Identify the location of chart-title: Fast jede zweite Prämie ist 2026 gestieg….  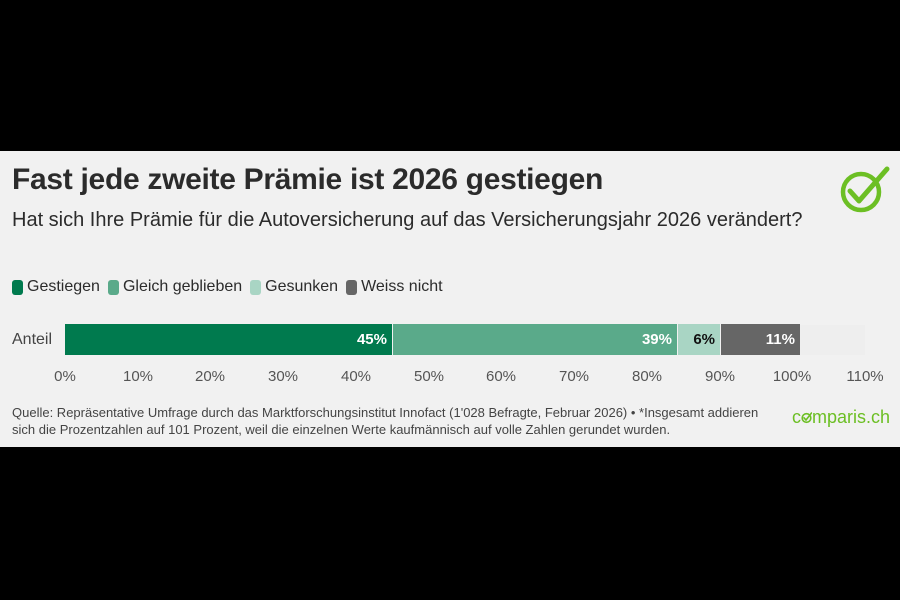
(308, 179).